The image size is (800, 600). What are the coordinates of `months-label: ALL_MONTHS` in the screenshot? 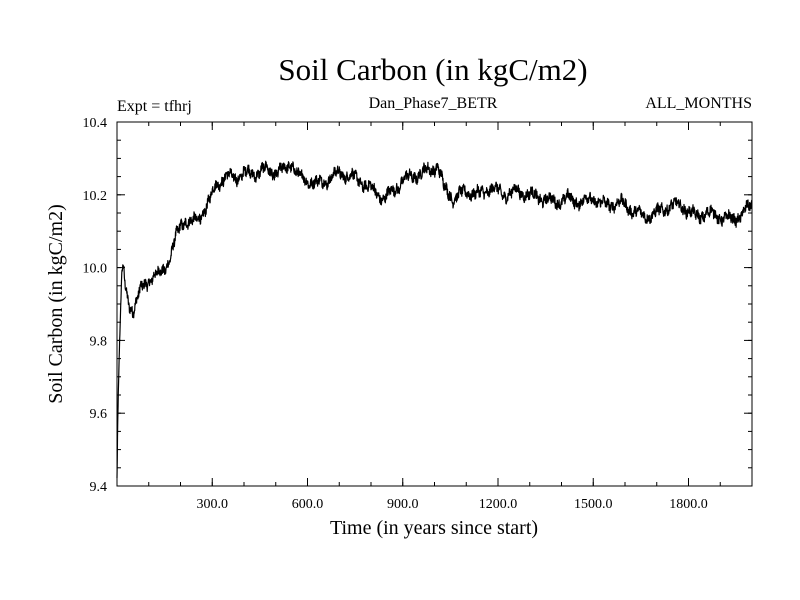 It's located at (698, 103).